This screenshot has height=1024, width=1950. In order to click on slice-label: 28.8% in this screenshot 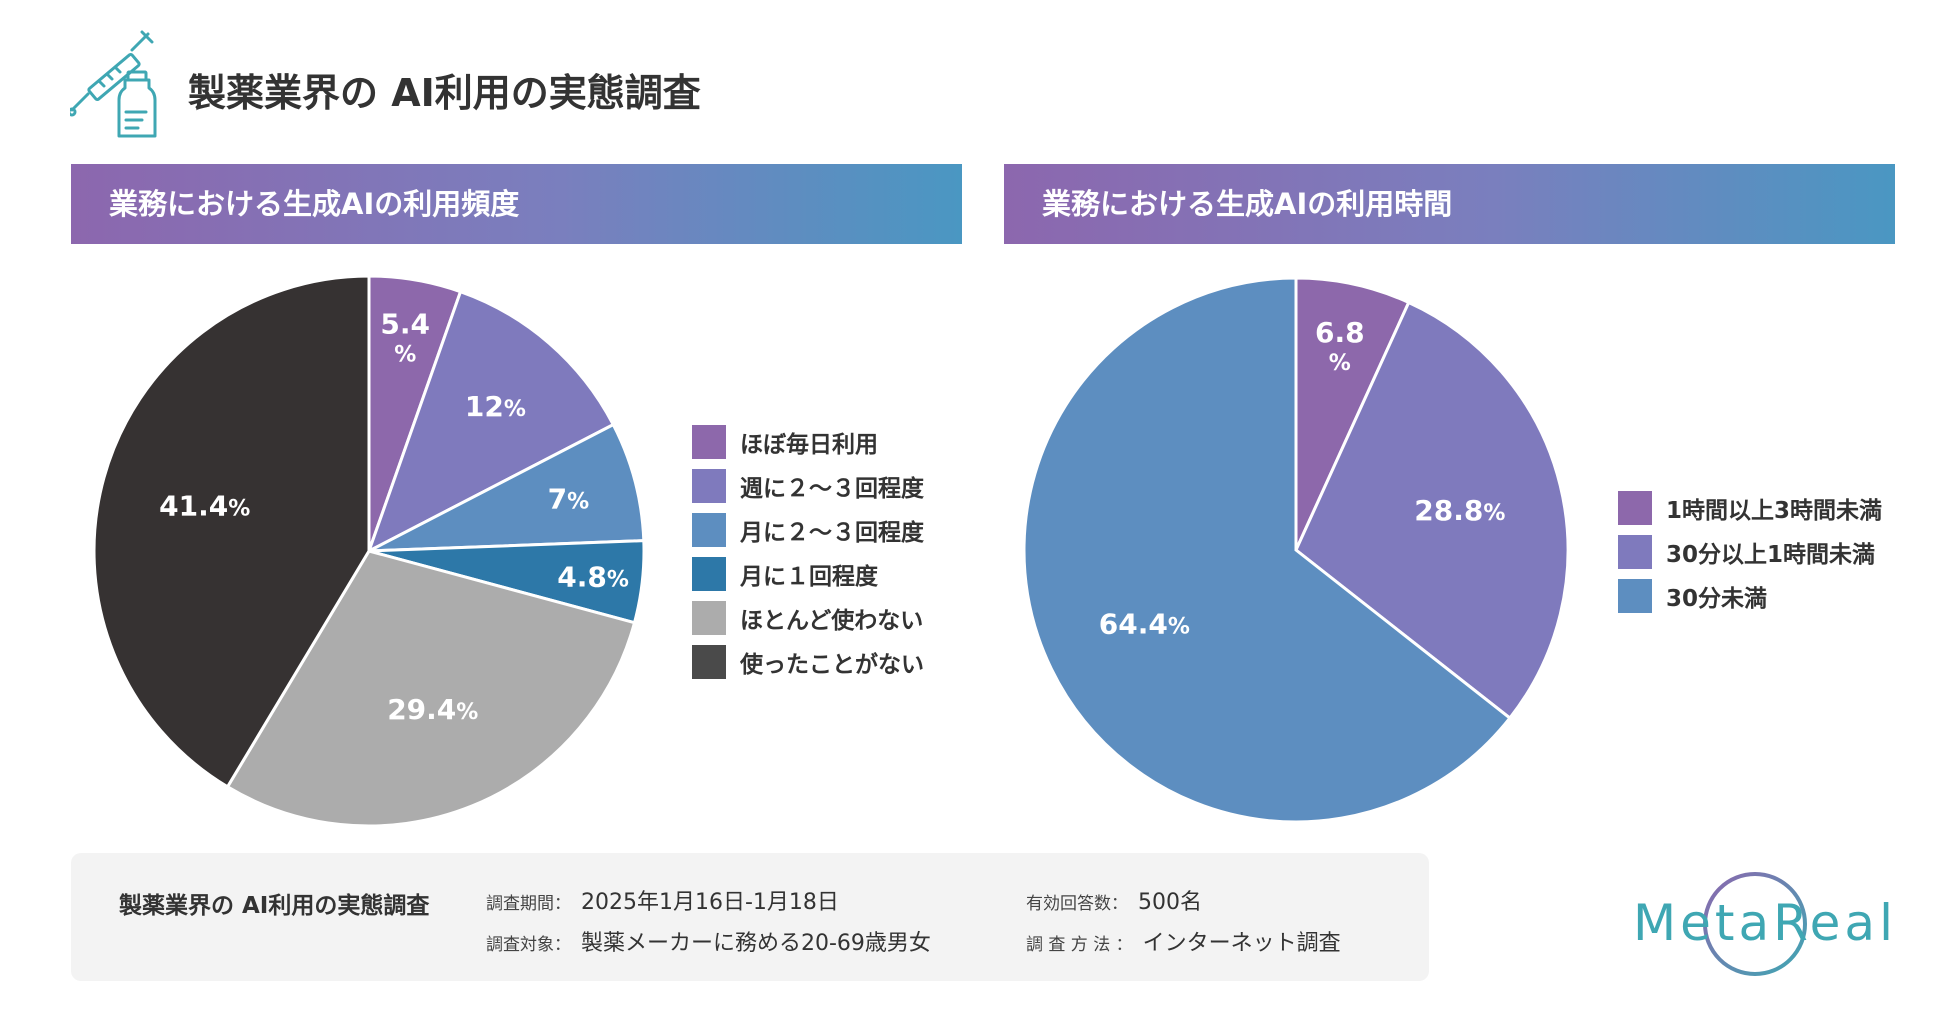, I will do `click(1459, 510)`.